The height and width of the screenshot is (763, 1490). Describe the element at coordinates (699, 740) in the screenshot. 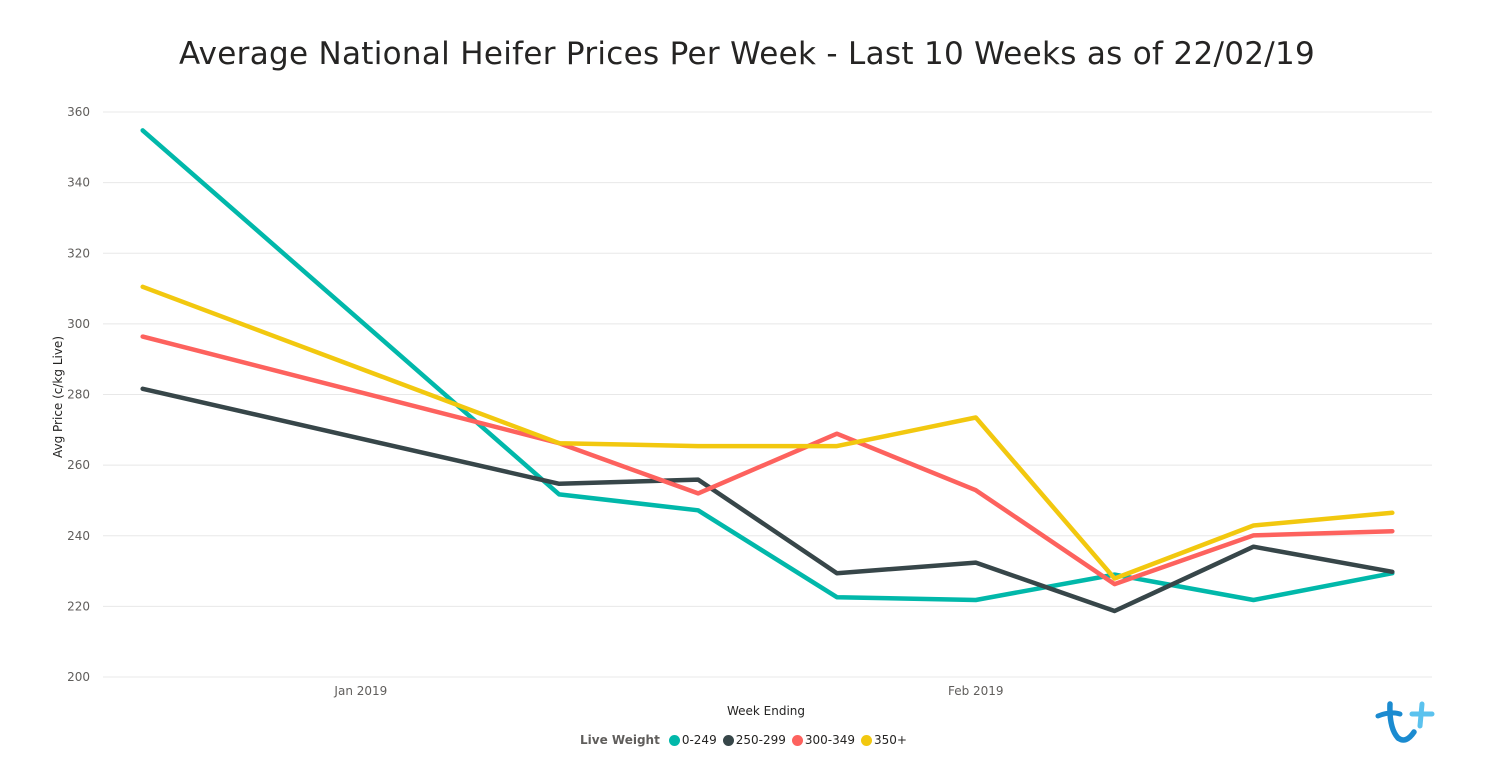

I see `legend-label: 0-249` at that location.